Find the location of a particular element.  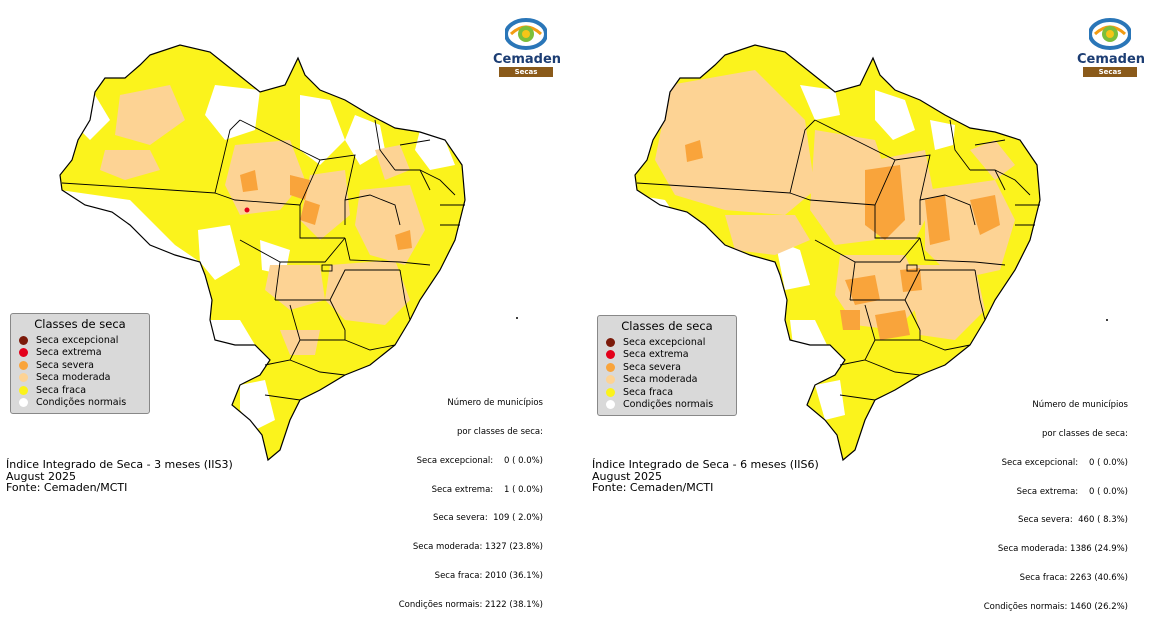

stats-fraca: Seca fraca: 2263 (40.6%) is located at coordinates (1073, 577).